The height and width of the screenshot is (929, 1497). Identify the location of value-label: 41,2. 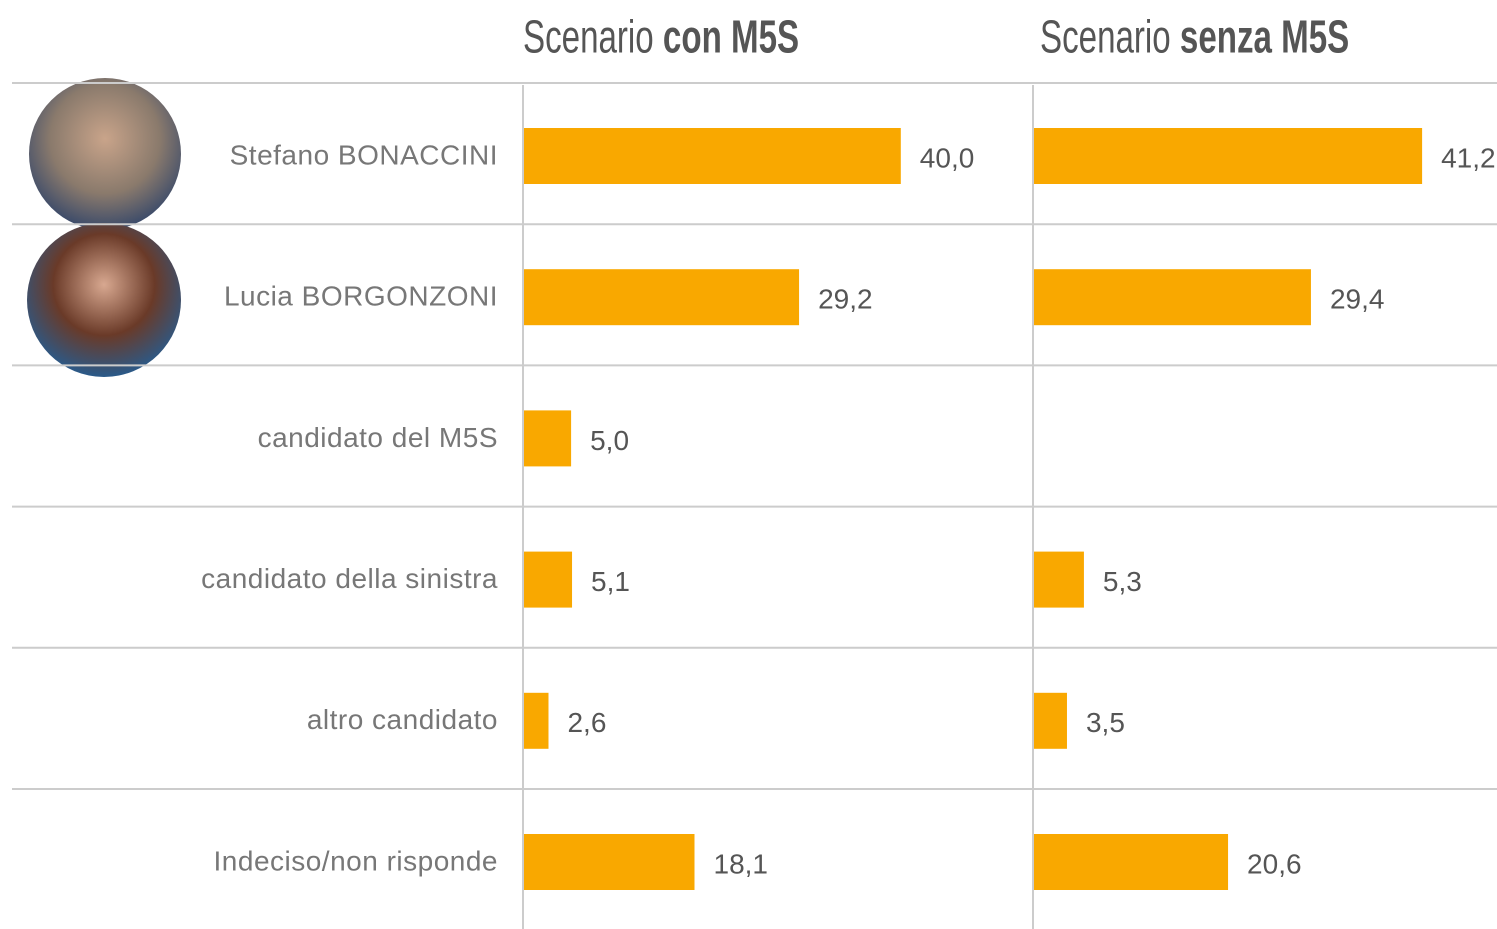
(1468, 157).